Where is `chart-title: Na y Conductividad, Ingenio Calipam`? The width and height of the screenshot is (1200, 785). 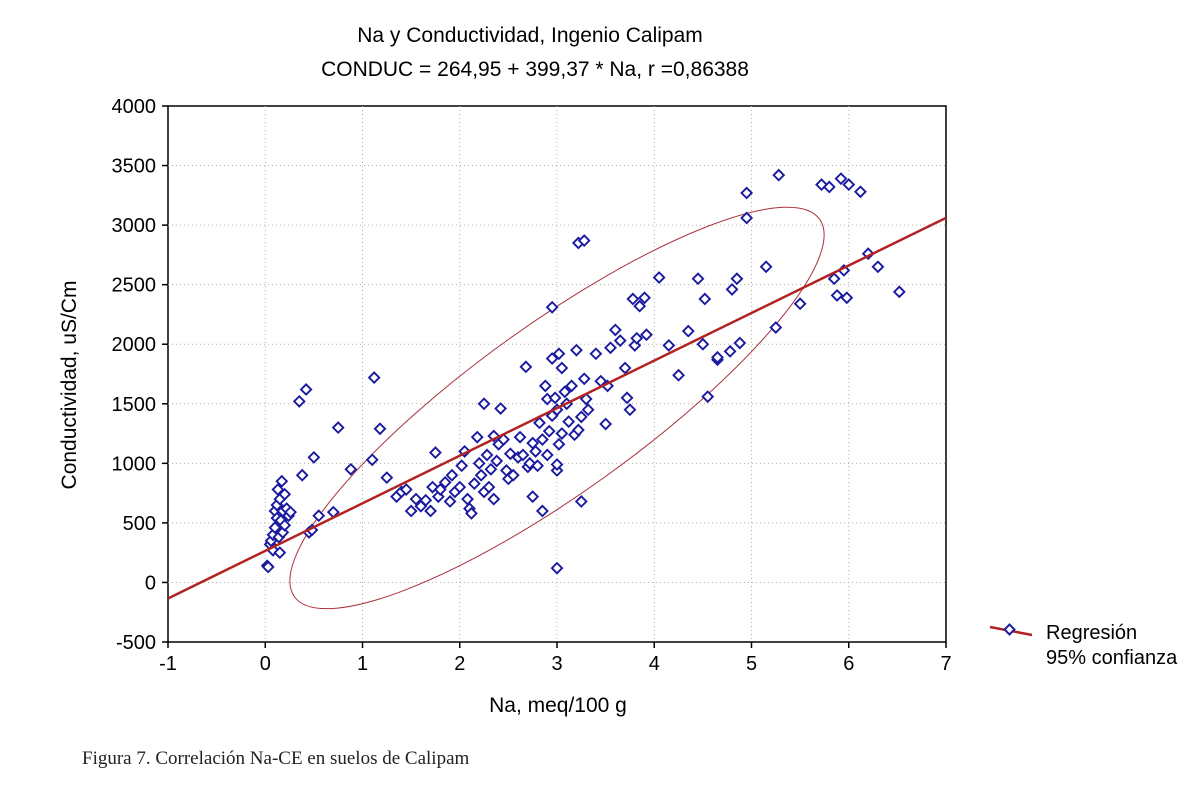 chart-title: Na y Conductividad, Ingenio Calipam is located at coordinates (530, 35).